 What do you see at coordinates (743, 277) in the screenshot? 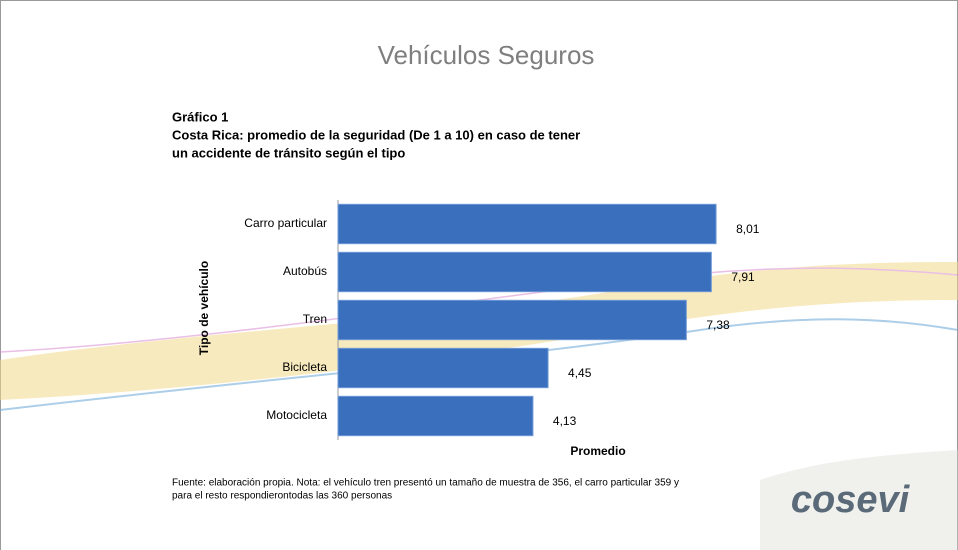
I see `value-label: 7,91` at bounding box center [743, 277].